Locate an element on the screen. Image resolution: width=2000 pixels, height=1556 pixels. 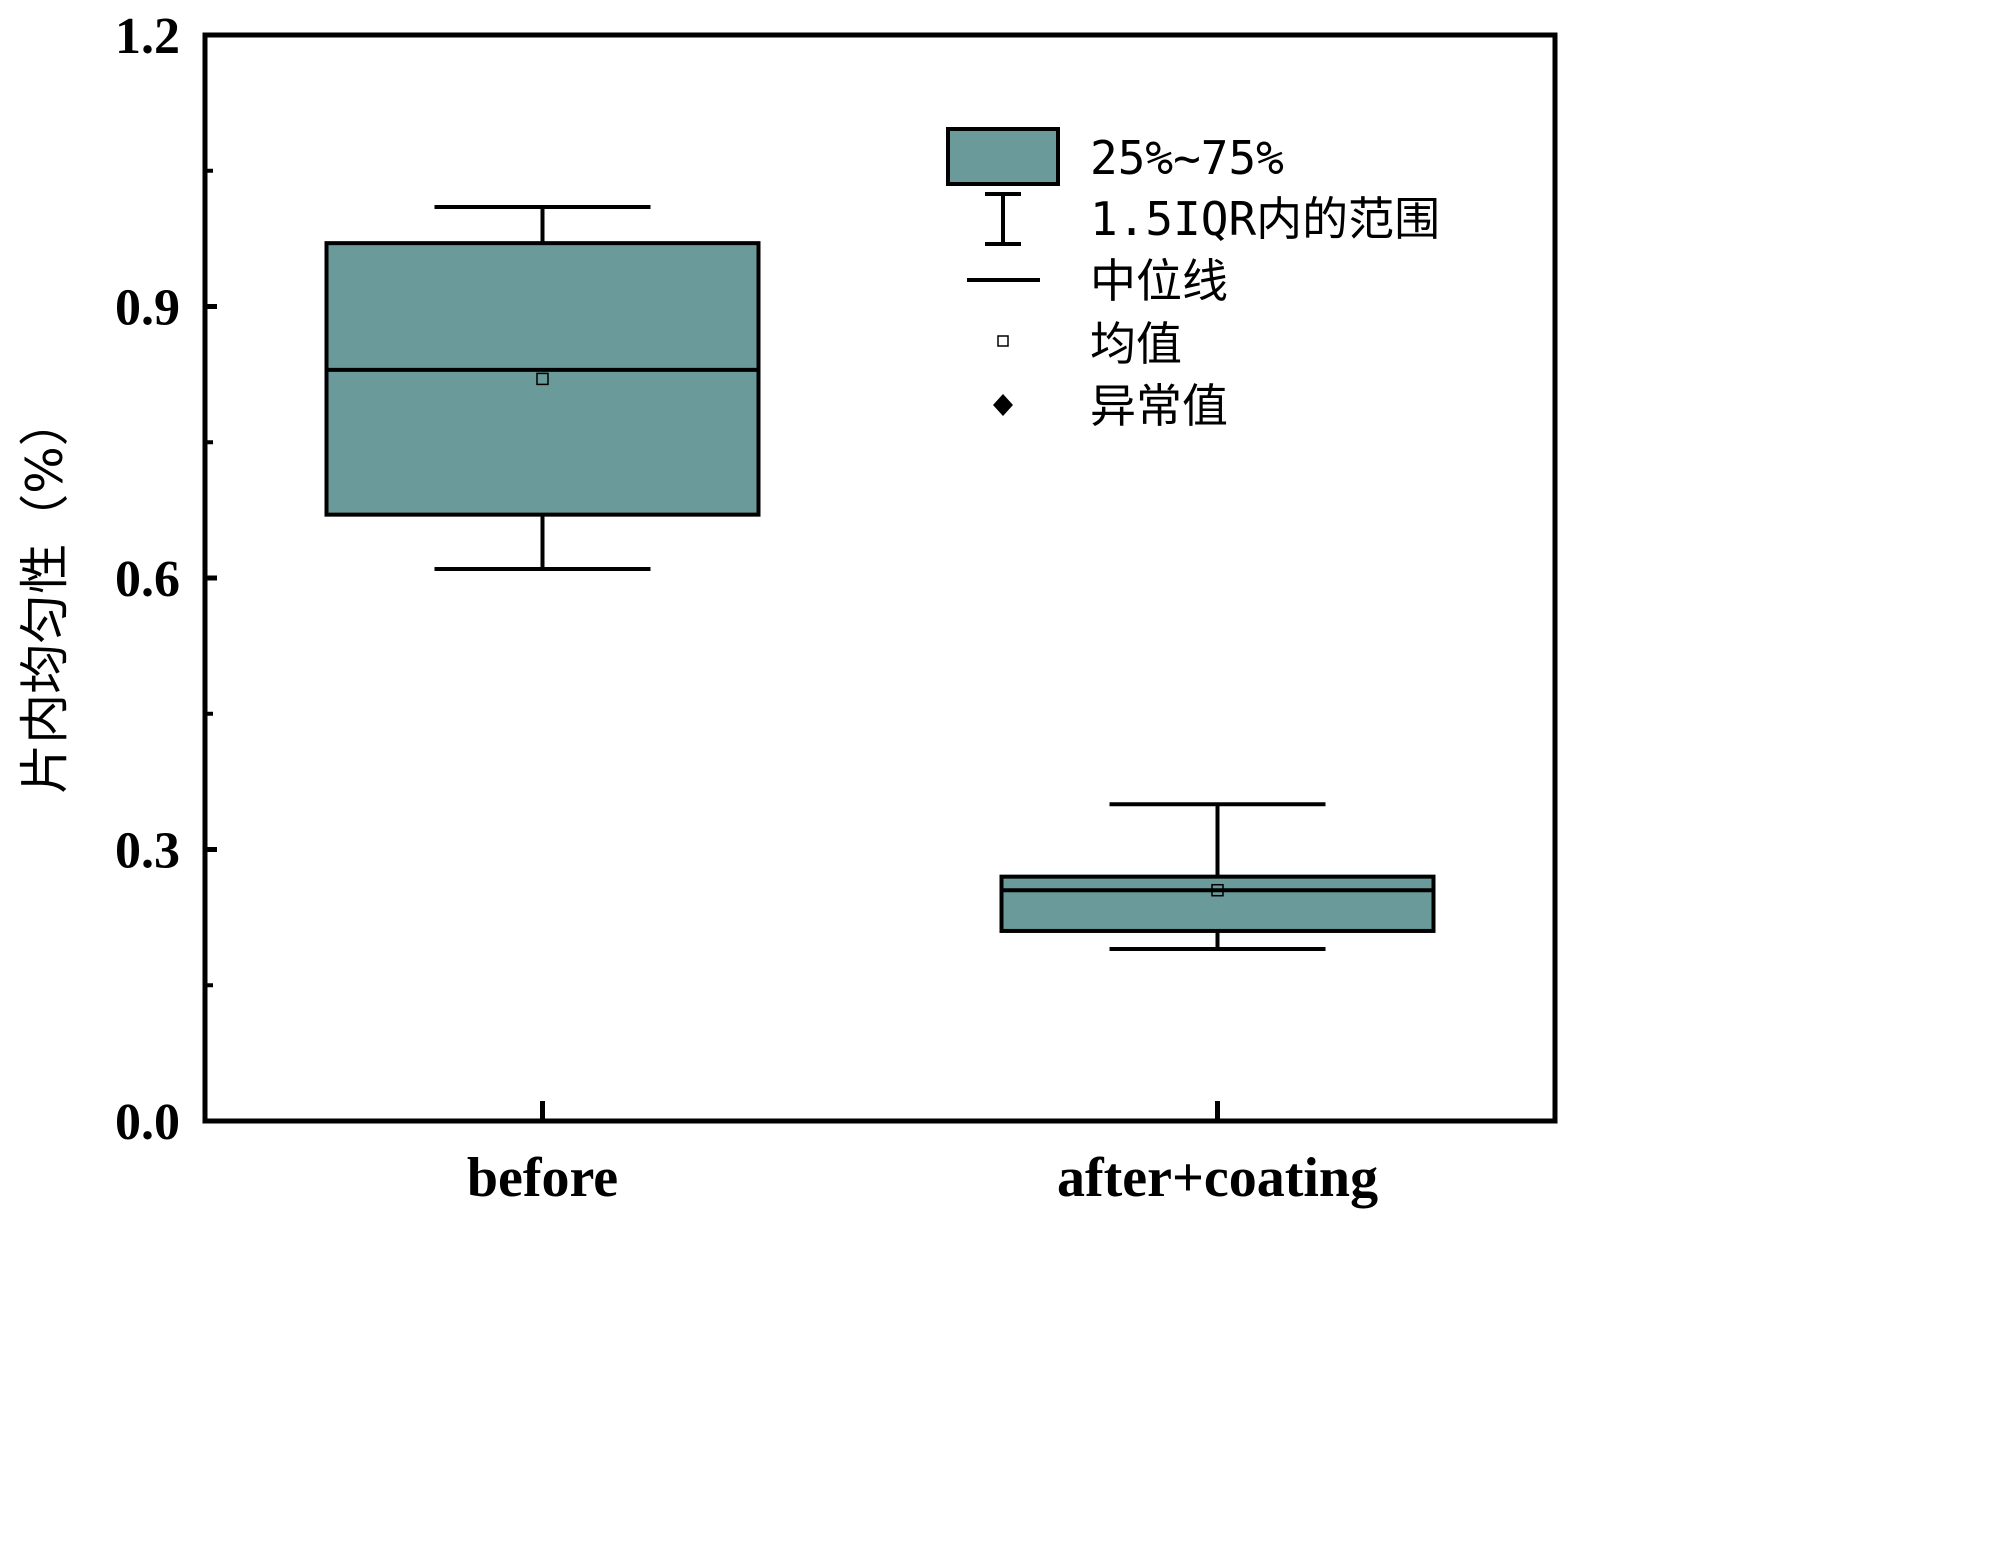
legend-label: 25%~75% is located at coordinates (1187, 158).